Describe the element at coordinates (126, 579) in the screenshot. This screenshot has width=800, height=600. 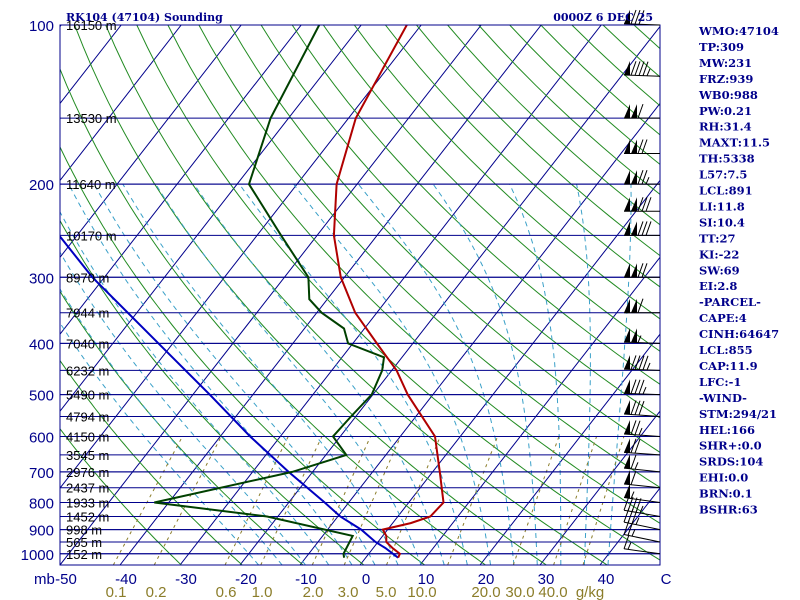
I see `temperature-tick: -40` at that location.